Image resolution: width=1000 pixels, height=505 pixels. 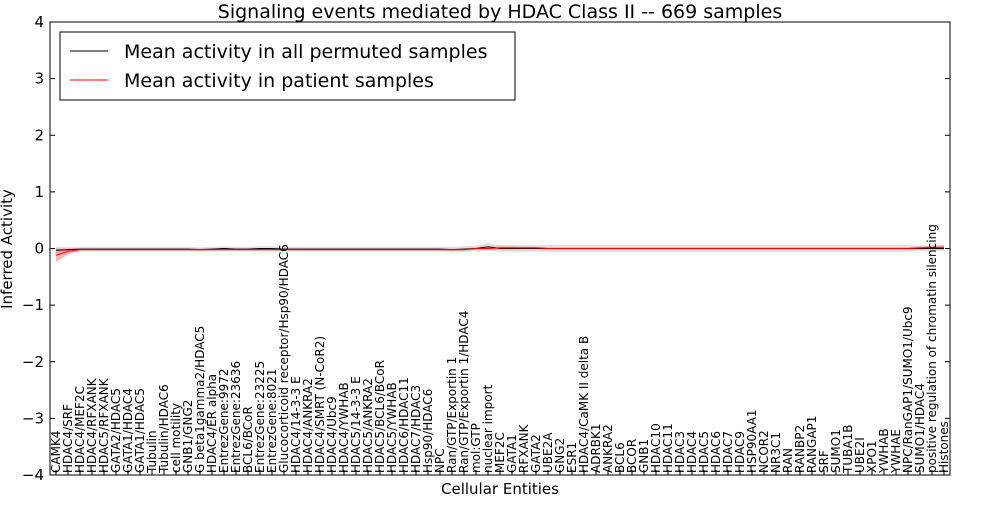 What do you see at coordinates (800, 449) in the screenshot?
I see `x-tick-label: RANBP2` at bounding box center [800, 449].